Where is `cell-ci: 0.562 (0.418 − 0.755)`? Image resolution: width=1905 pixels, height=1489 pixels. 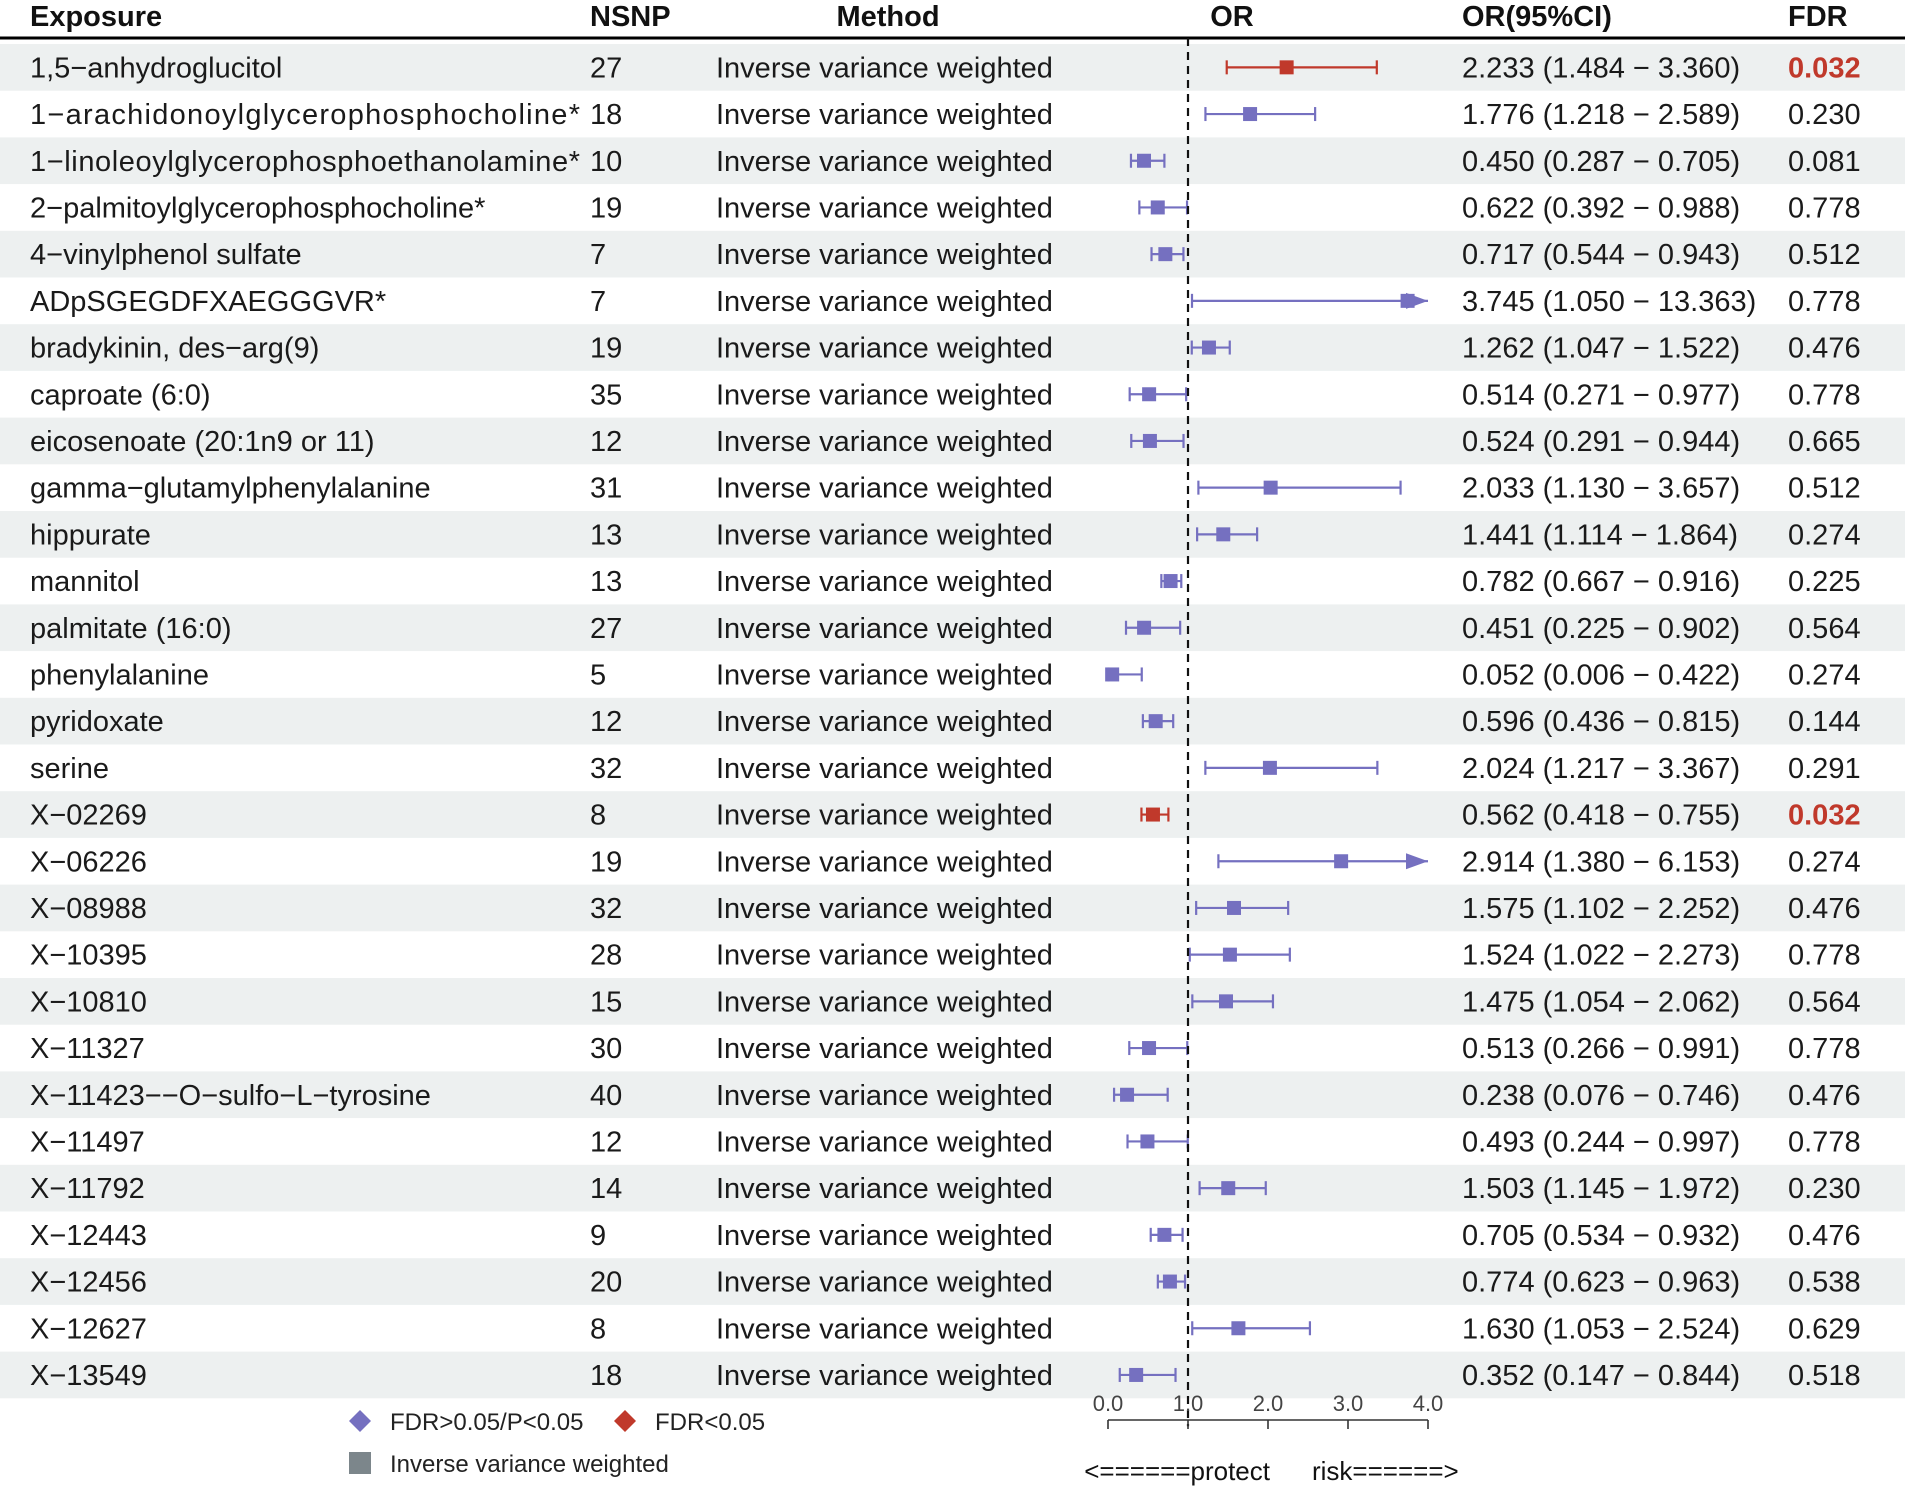
cell-ci: 0.562 (0.418 − 0.755) is located at coordinates (1601, 816).